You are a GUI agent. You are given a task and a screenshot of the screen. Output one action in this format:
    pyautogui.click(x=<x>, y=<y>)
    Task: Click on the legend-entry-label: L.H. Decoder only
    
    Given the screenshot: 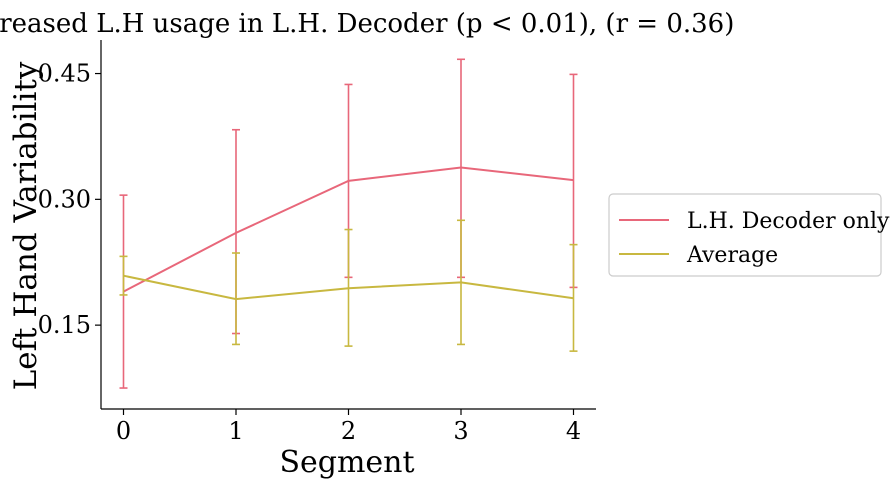 What is the action you would take?
    pyautogui.click(x=788, y=221)
    